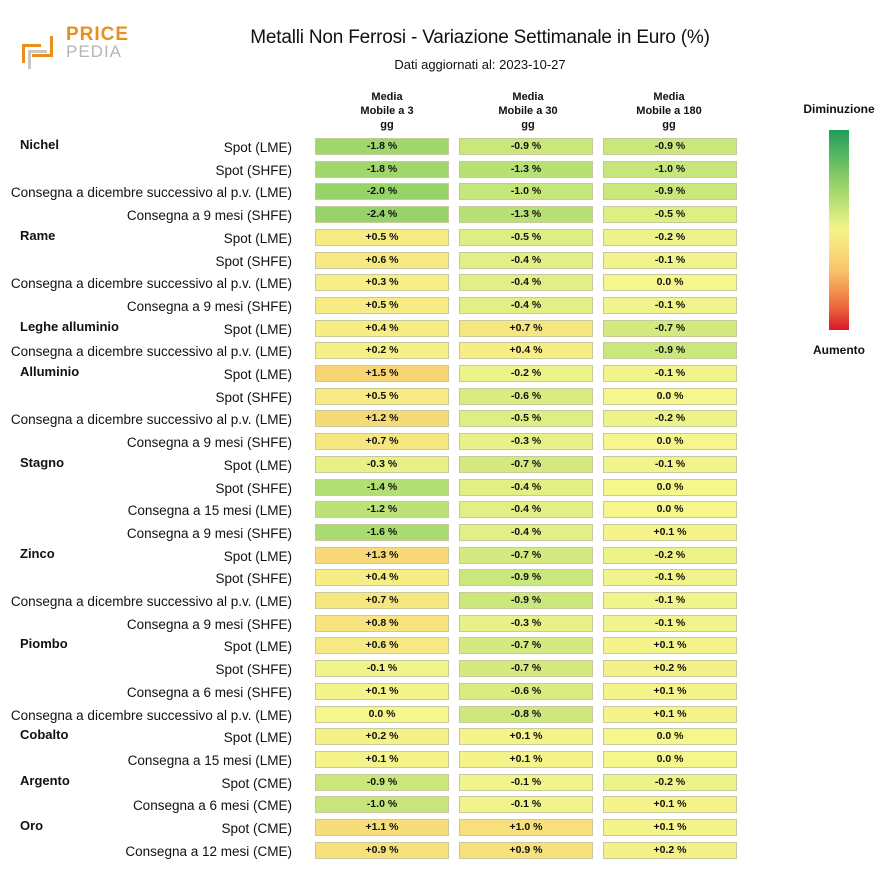 The height and width of the screenshot is (870, 880). What do you see at coordinates (69, 326) in the screenshot?
I see `group-label: Leghe alluminio` at bounding box center [69, 326].